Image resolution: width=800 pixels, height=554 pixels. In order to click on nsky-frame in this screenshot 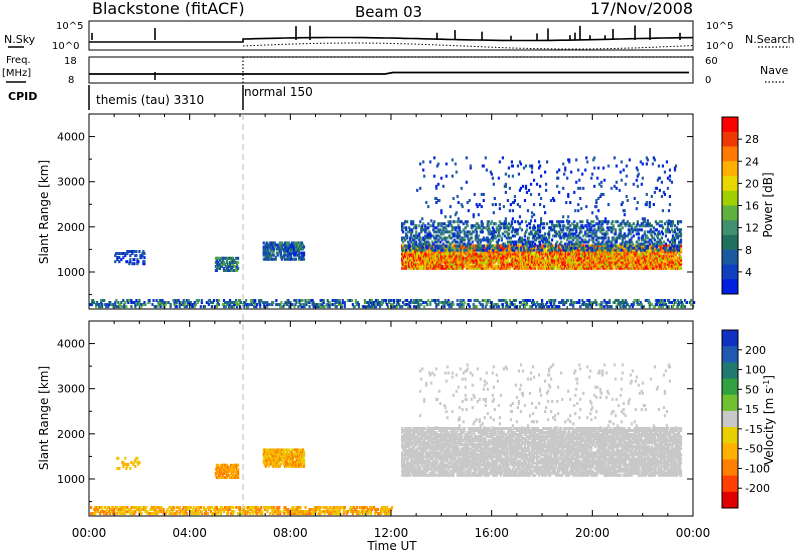, I will do `click(391, 35)`.